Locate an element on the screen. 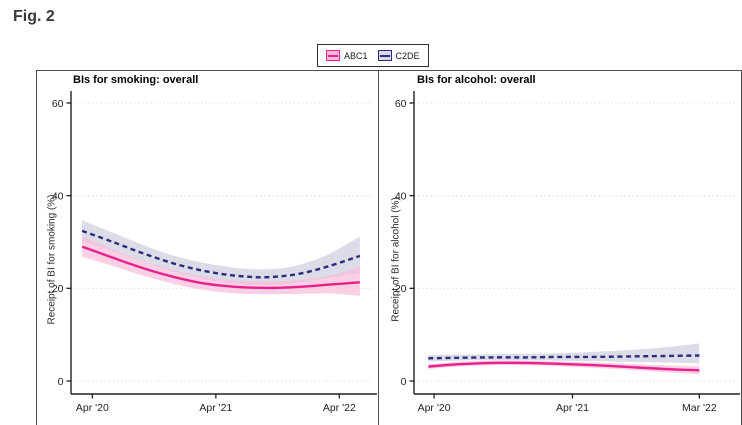 This screenshot has width=742, height=425. legend-item-c2de: C2DE is located at coordinates (398, 55).